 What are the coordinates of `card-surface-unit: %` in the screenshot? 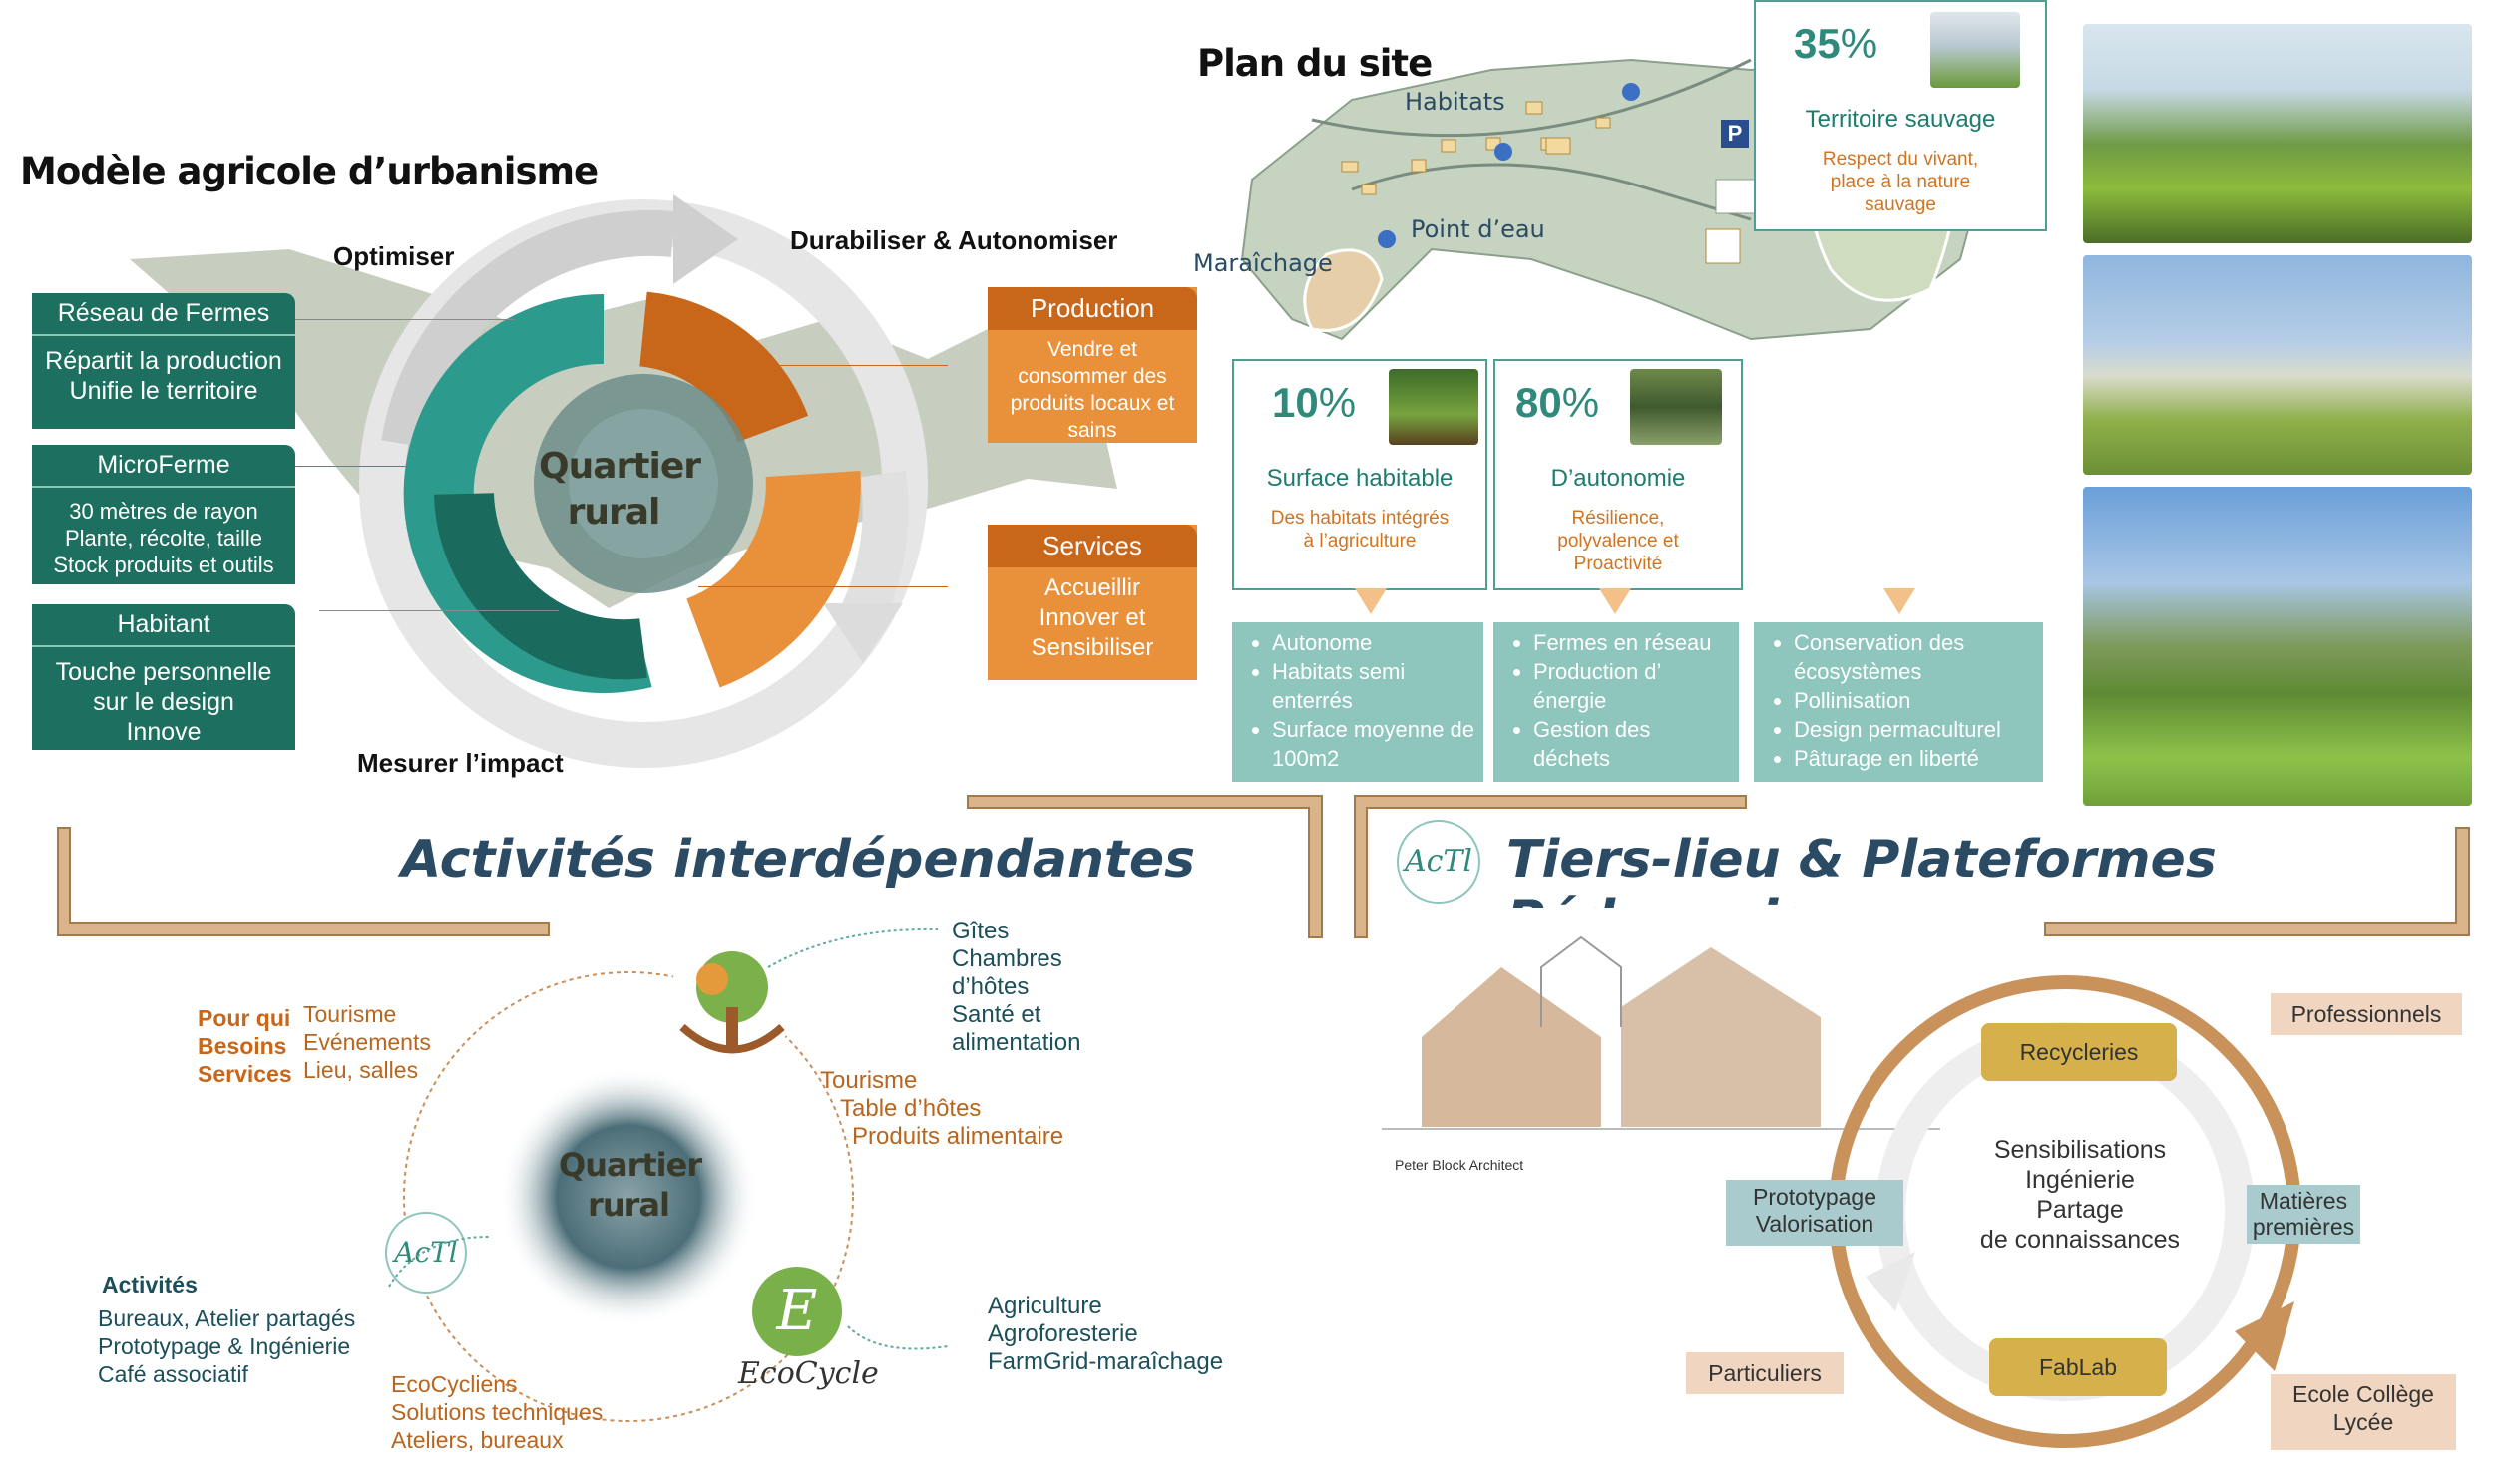 It's located at (1337, 402).